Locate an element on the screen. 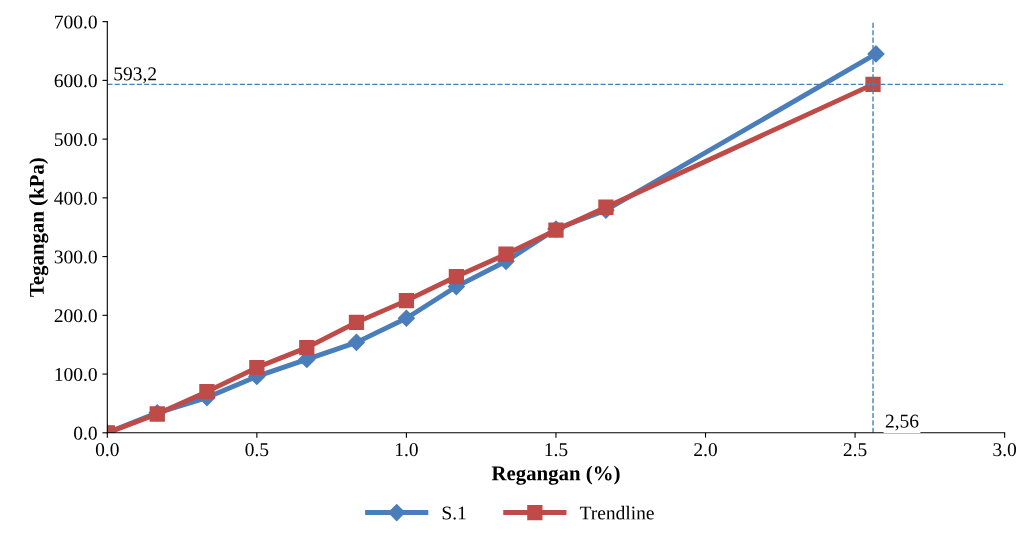  x-tick-label: 1.5 is located at coordinates (556, 450).